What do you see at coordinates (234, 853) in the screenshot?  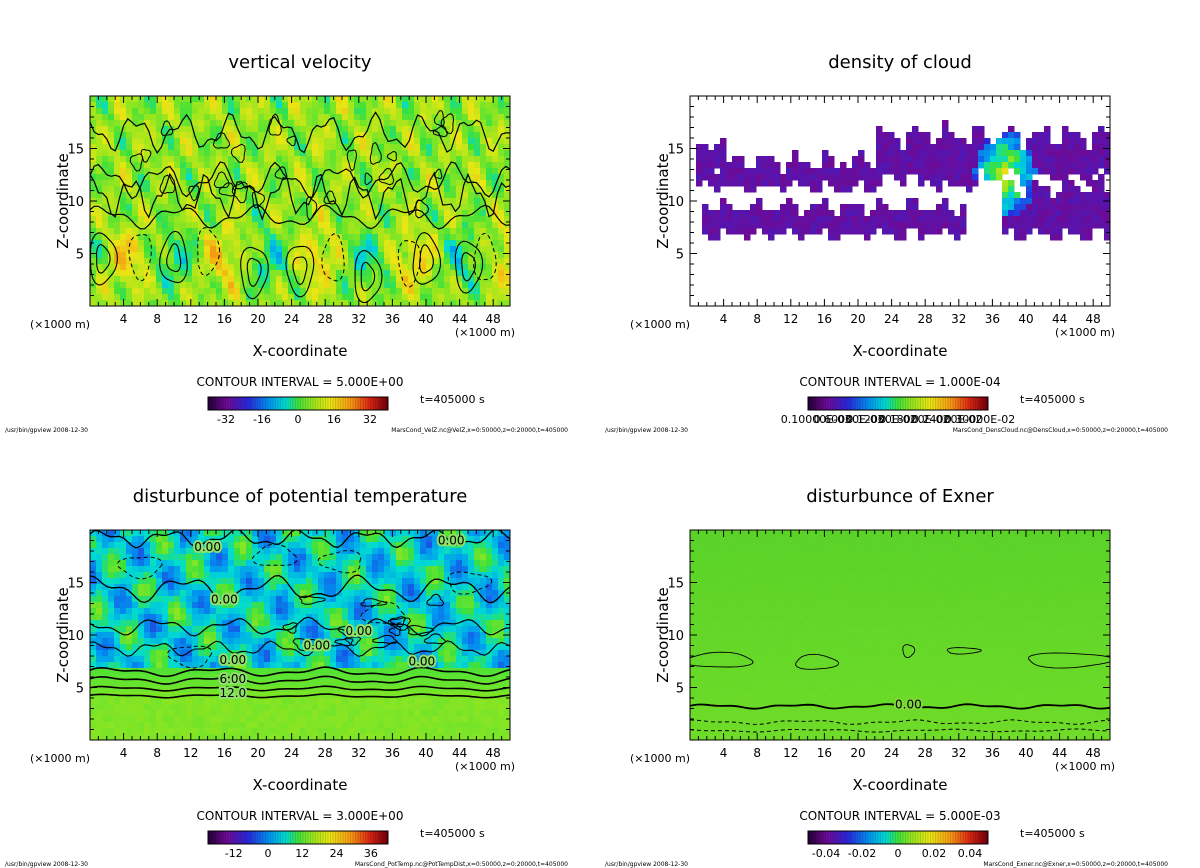 I see `colorbar-tick-label: -12` at bounding box center [234, 853].